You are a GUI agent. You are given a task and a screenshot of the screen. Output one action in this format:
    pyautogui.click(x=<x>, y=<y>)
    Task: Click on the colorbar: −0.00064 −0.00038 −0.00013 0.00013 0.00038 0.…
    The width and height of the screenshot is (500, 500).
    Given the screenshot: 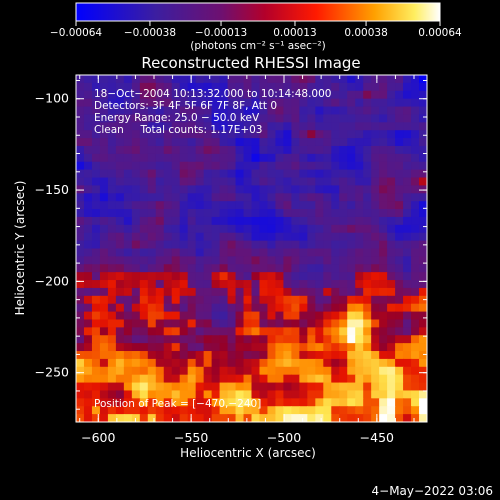 What is the action you would take?
    pyautogui.click(x=256, y=27)
    